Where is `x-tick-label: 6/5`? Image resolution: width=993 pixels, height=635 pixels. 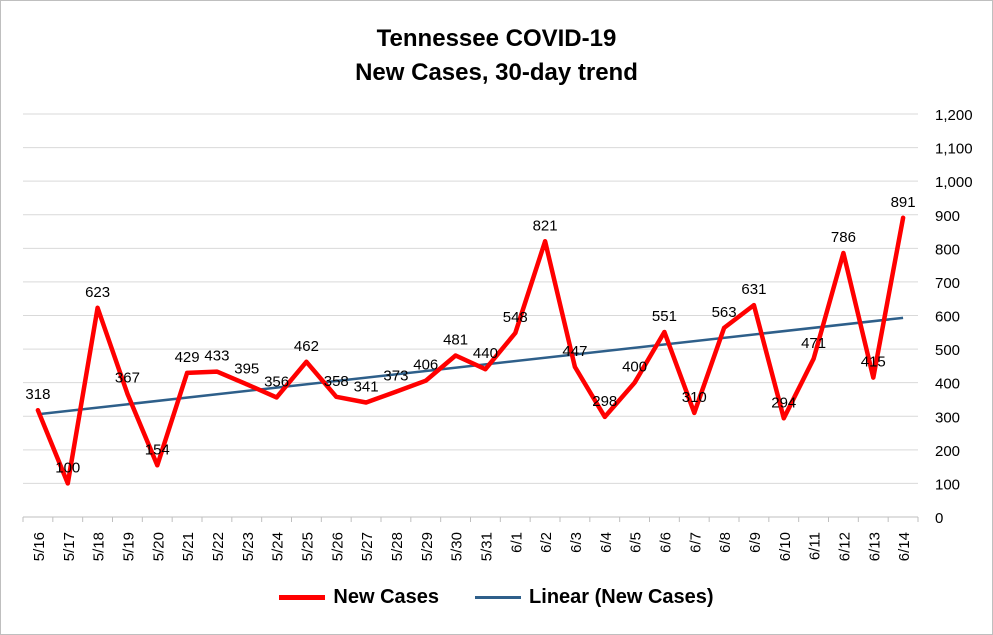
x-tick-label: 6/5 is located at coordinates (636, 542).